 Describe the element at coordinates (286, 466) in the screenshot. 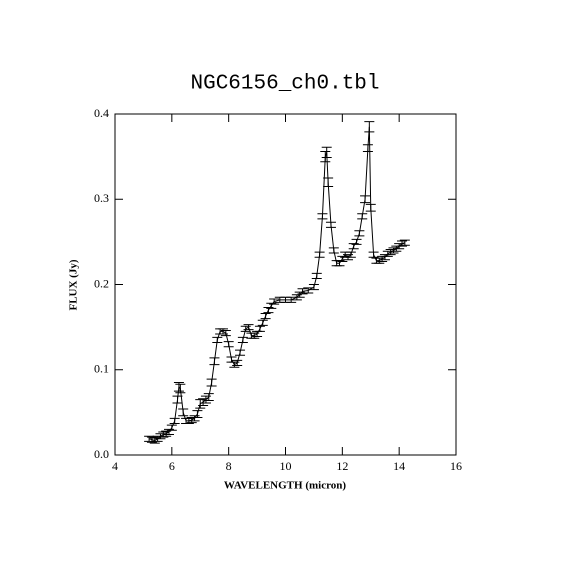

I see `x-tick-label: 10` at that location.